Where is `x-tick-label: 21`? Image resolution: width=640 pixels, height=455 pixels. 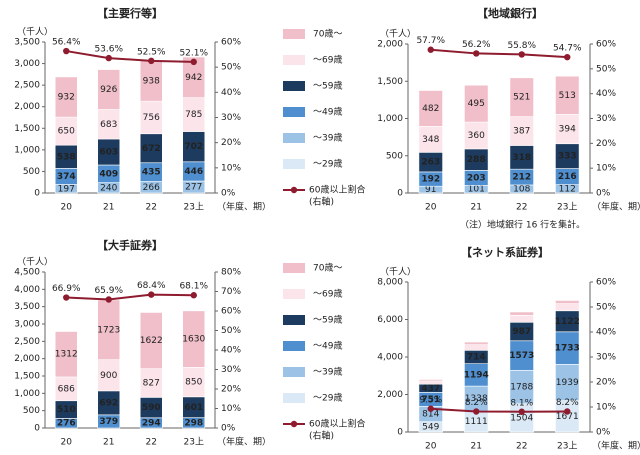
x-tick-label: 21 is located at coordinates (108, 443).